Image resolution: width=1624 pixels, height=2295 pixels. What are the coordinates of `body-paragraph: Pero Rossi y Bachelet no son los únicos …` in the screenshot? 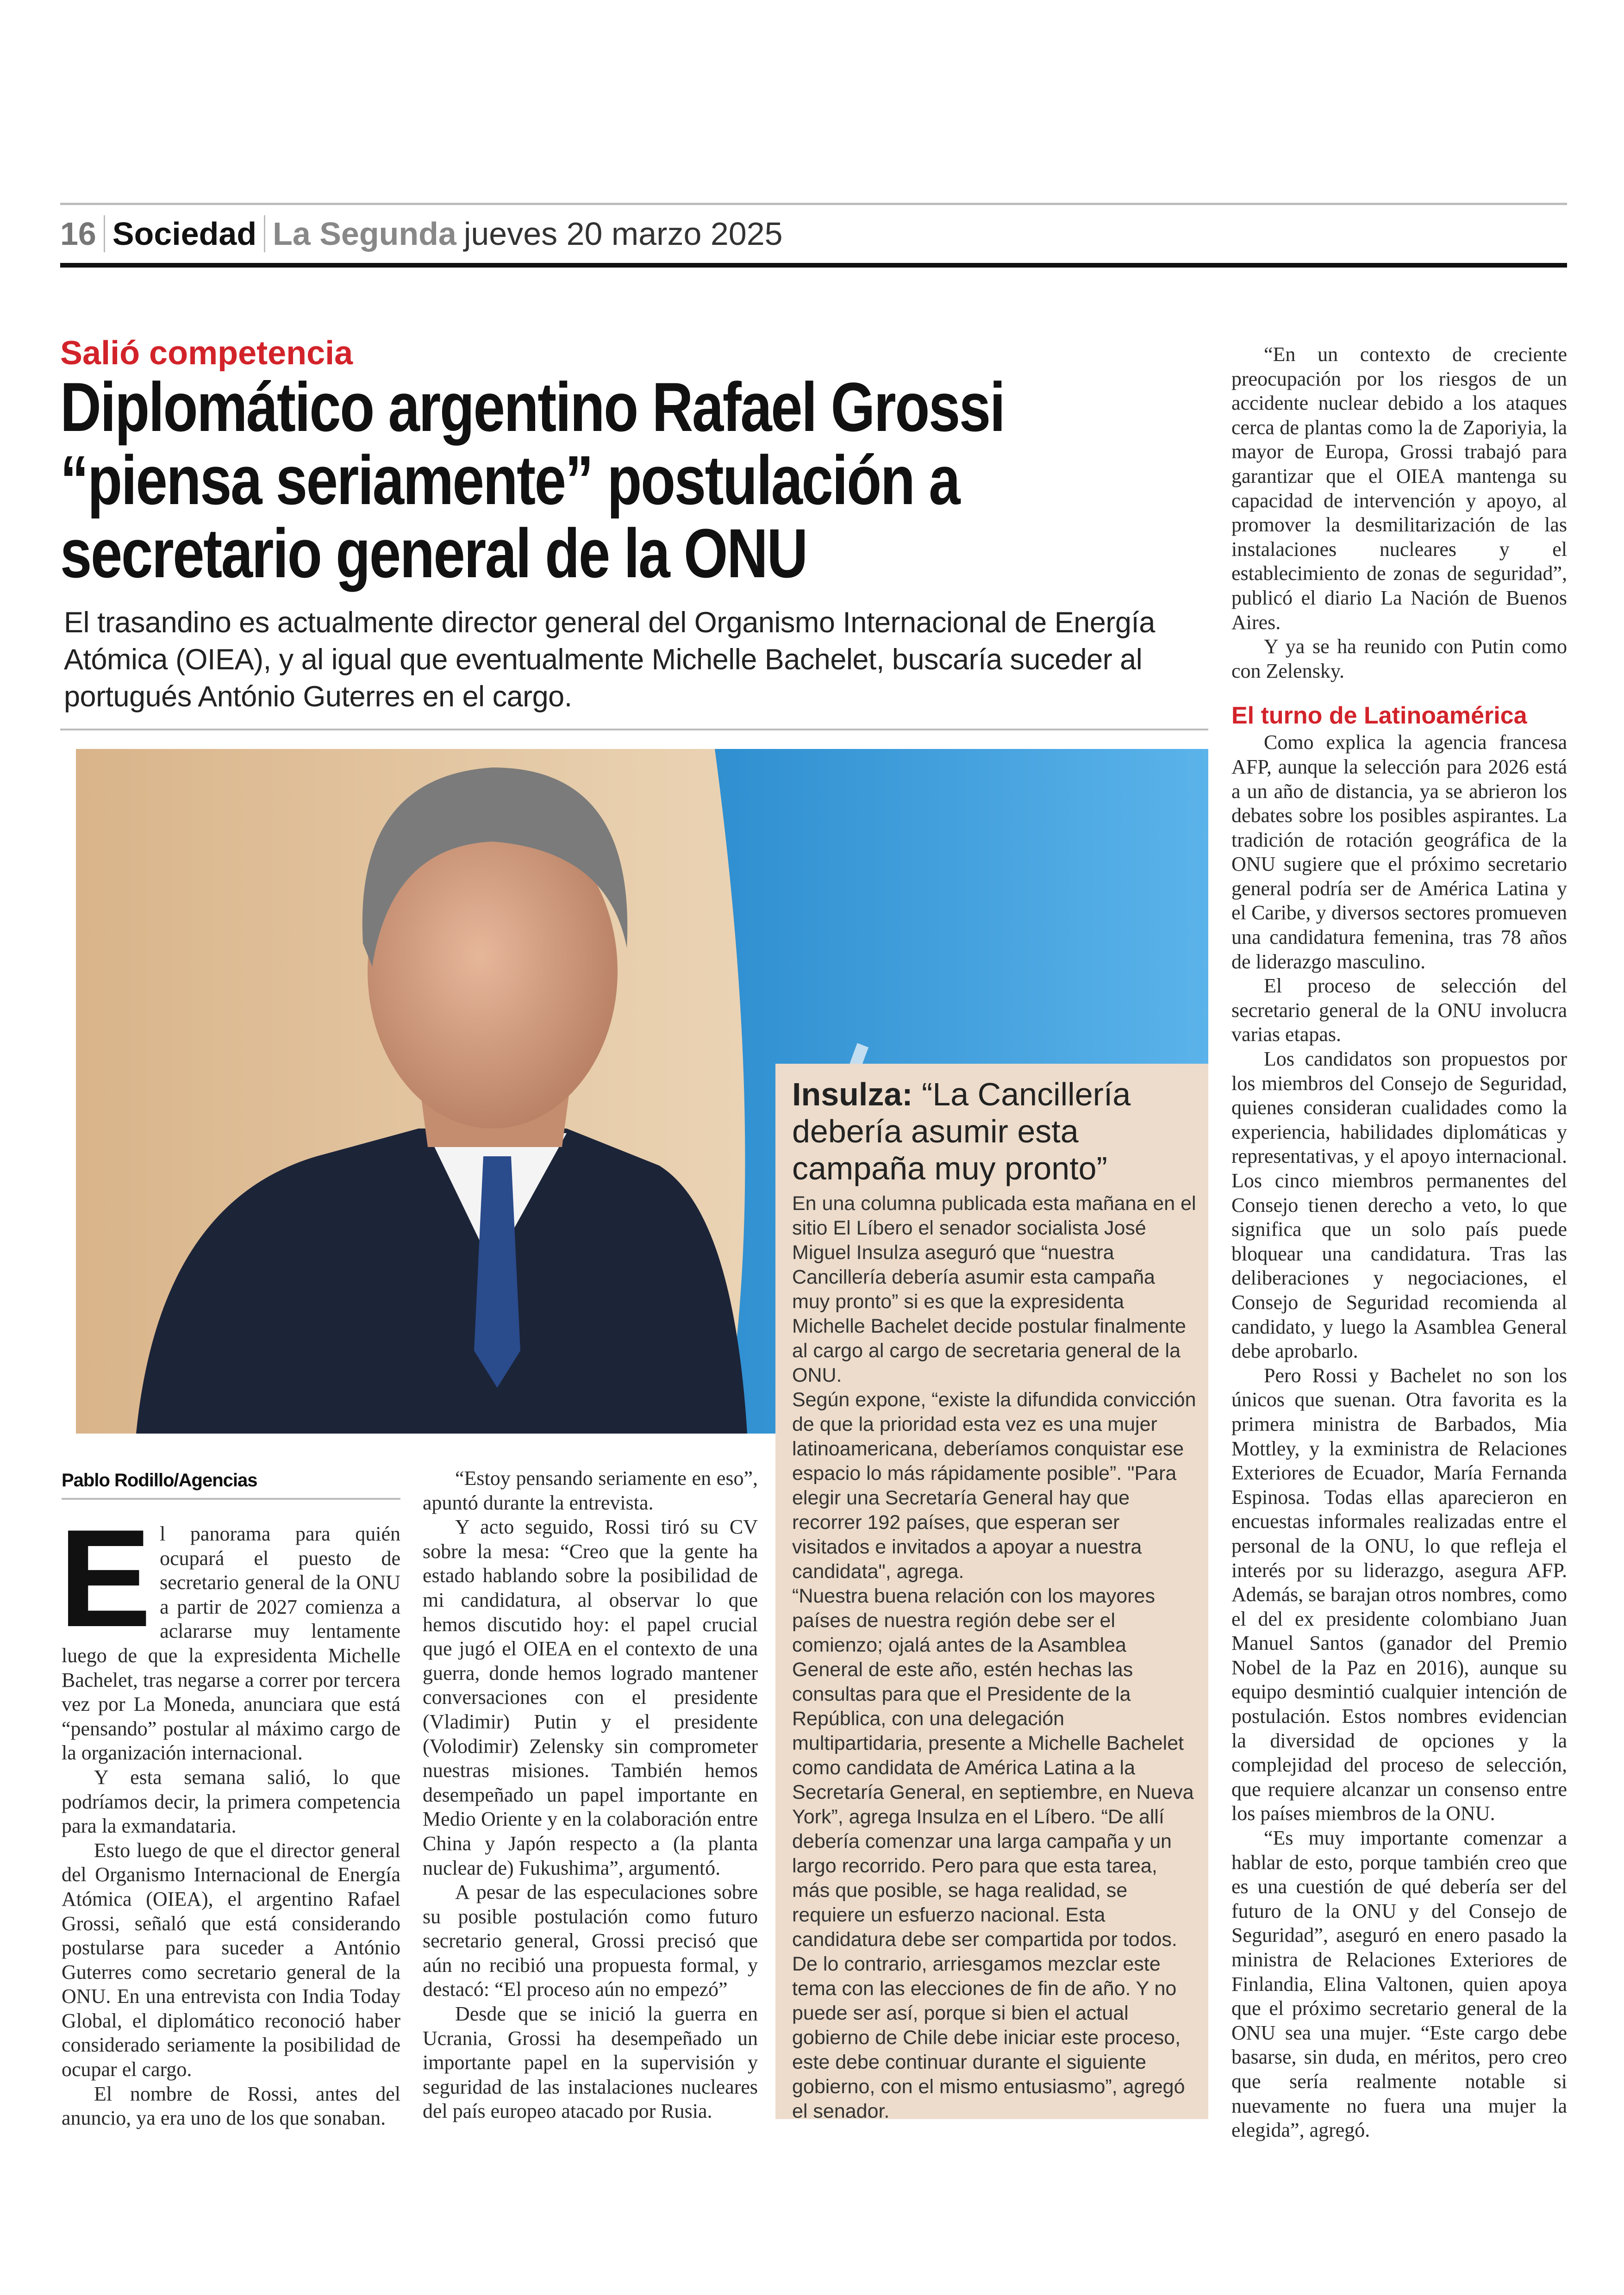 It's located at (1399, 1594).